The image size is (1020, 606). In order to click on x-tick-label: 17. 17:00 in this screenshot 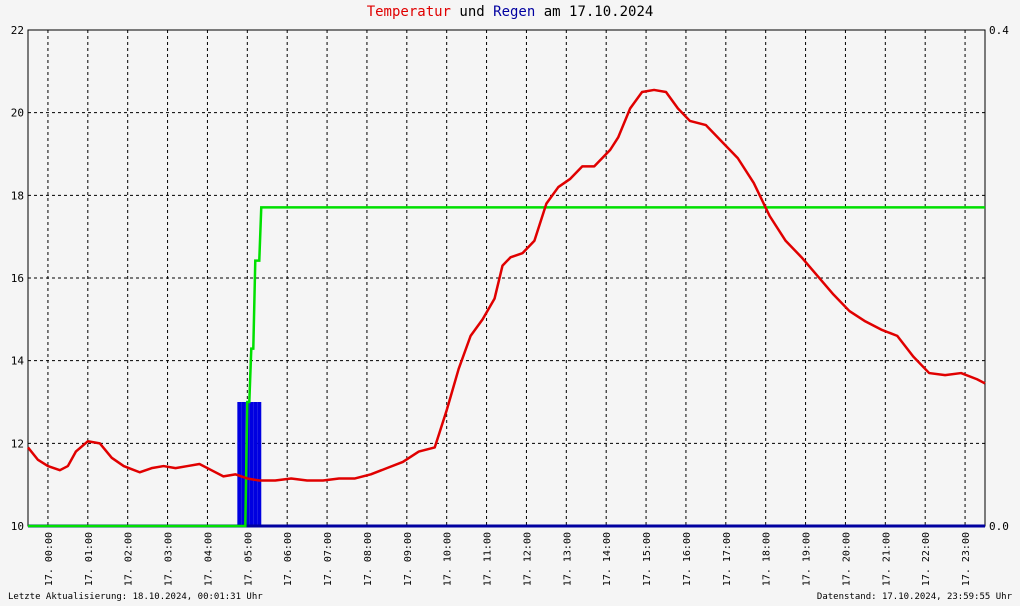, I will do `click(727, 559)`.